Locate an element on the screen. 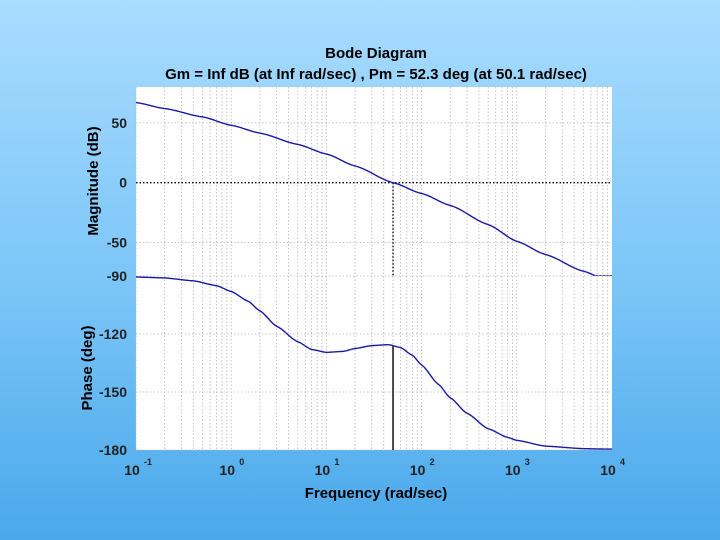  frequency-x-tick-label: 10 3 is located at coordinates (517, 467).